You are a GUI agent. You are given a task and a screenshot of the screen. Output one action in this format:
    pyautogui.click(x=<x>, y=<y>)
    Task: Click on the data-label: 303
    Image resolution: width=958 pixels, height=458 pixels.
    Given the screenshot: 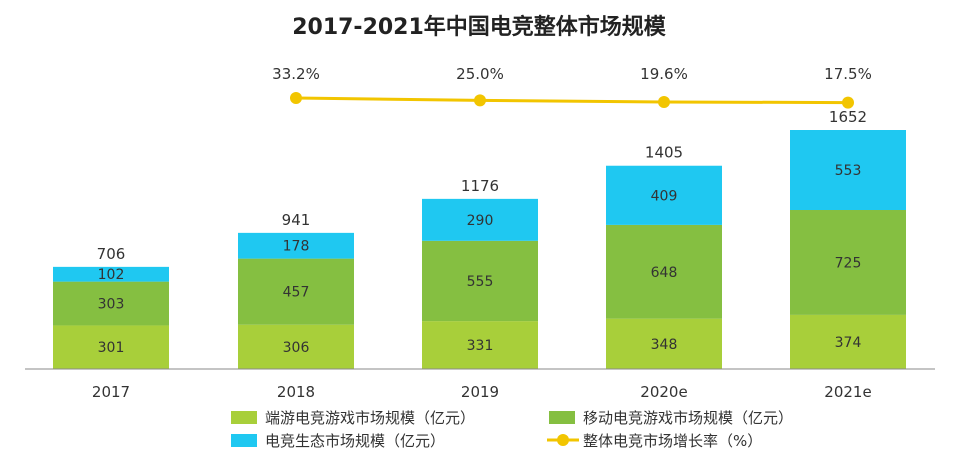 What is the action you would take?
    pyautogui.click(x=111, y=305)
    